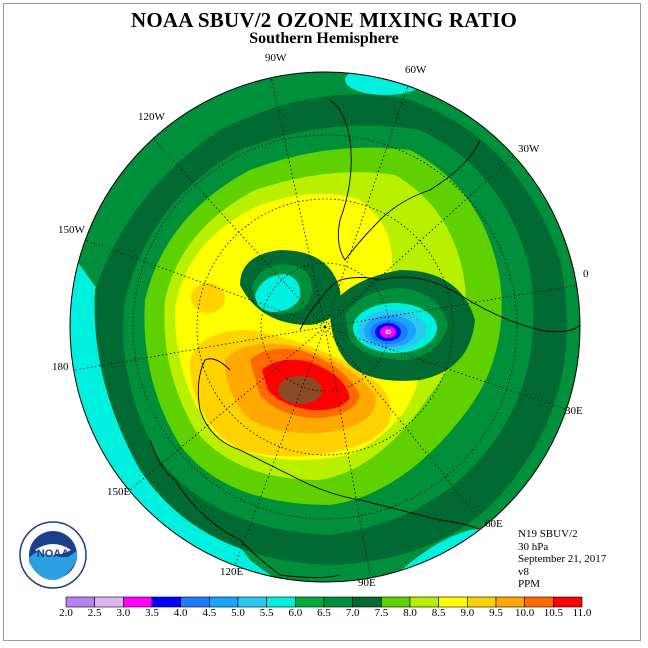  What do you see at coordinates (586, 274) in the screenshot?
I see `lon-label-0: 0` at bounding box center [586, 274].